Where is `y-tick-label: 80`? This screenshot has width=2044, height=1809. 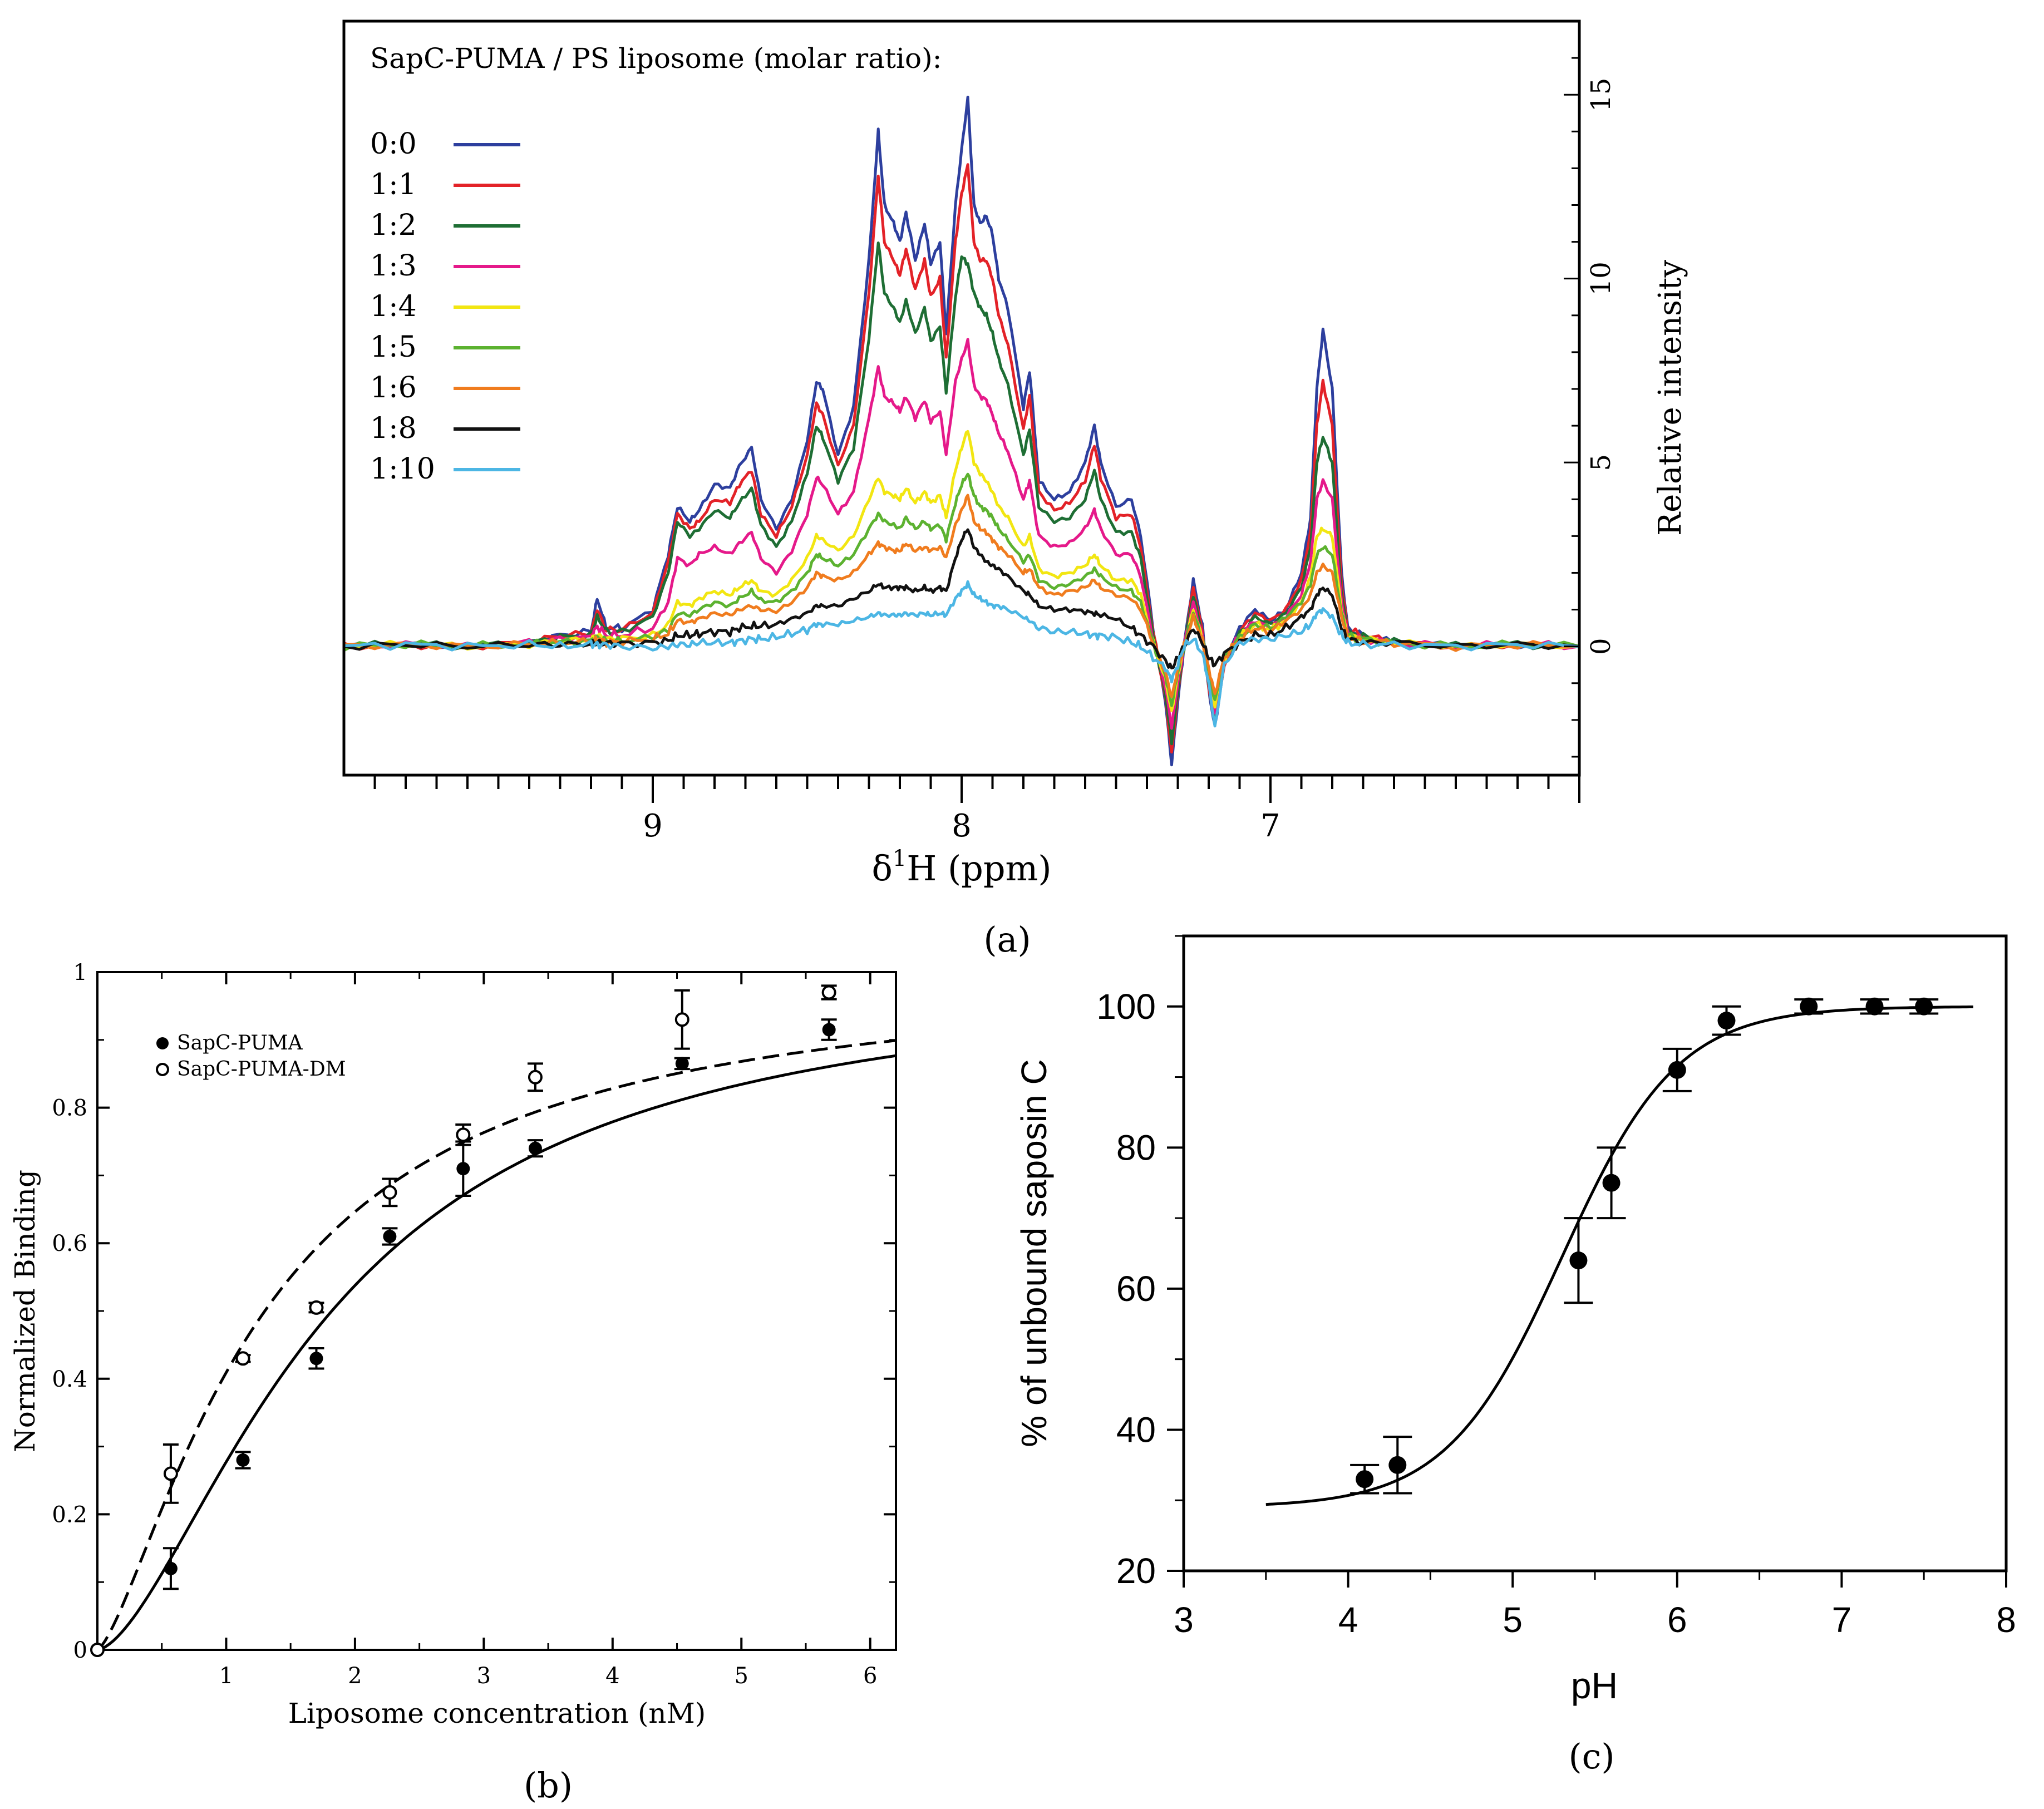
y-tick-label: 80 is located at coordinates (1136, 1147).